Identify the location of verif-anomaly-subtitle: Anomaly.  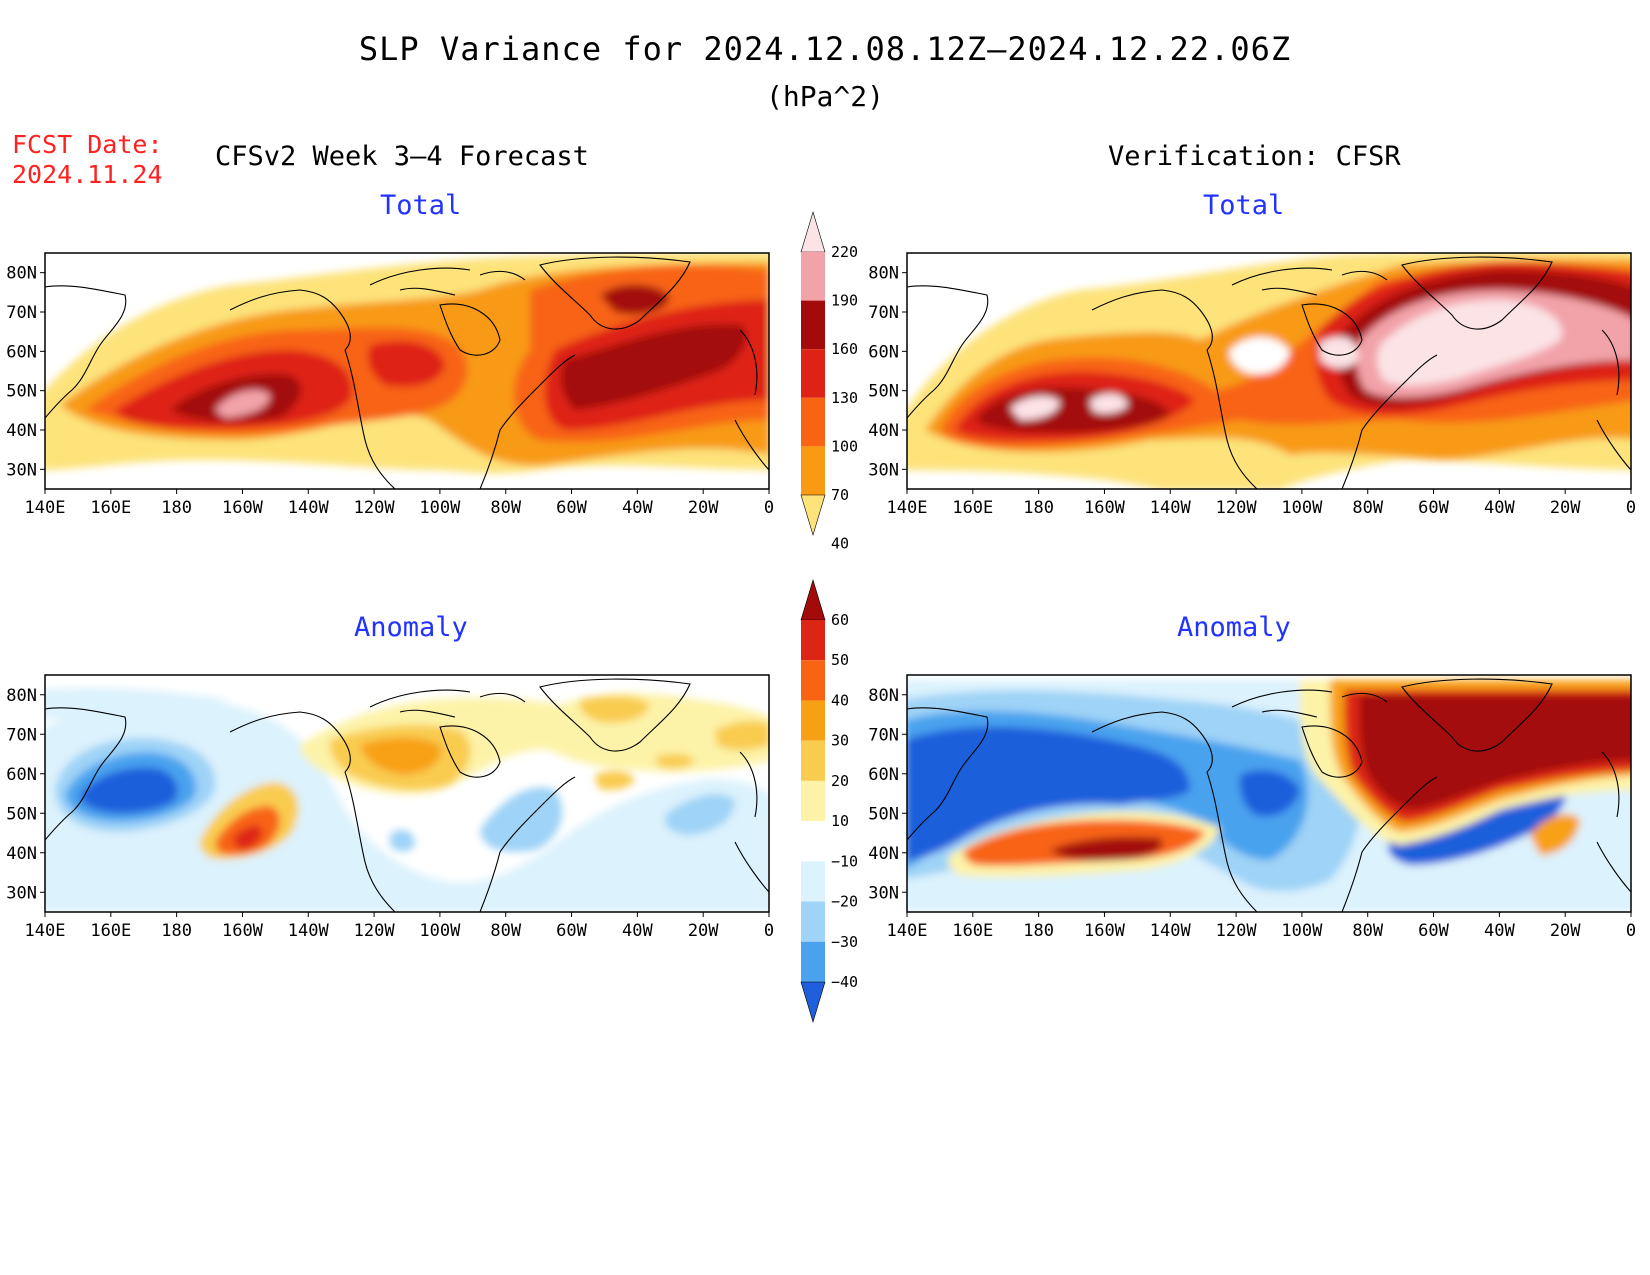
(1234, 627).